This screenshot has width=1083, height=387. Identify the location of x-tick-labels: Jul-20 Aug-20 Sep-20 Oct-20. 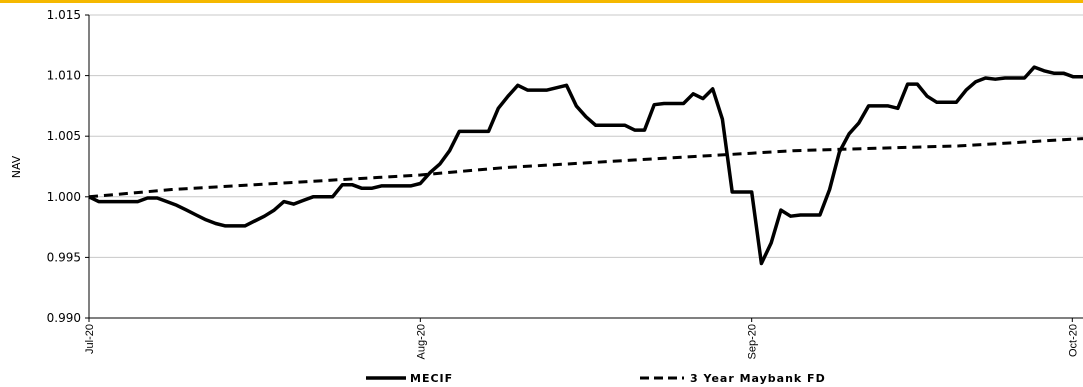
(581, 338).